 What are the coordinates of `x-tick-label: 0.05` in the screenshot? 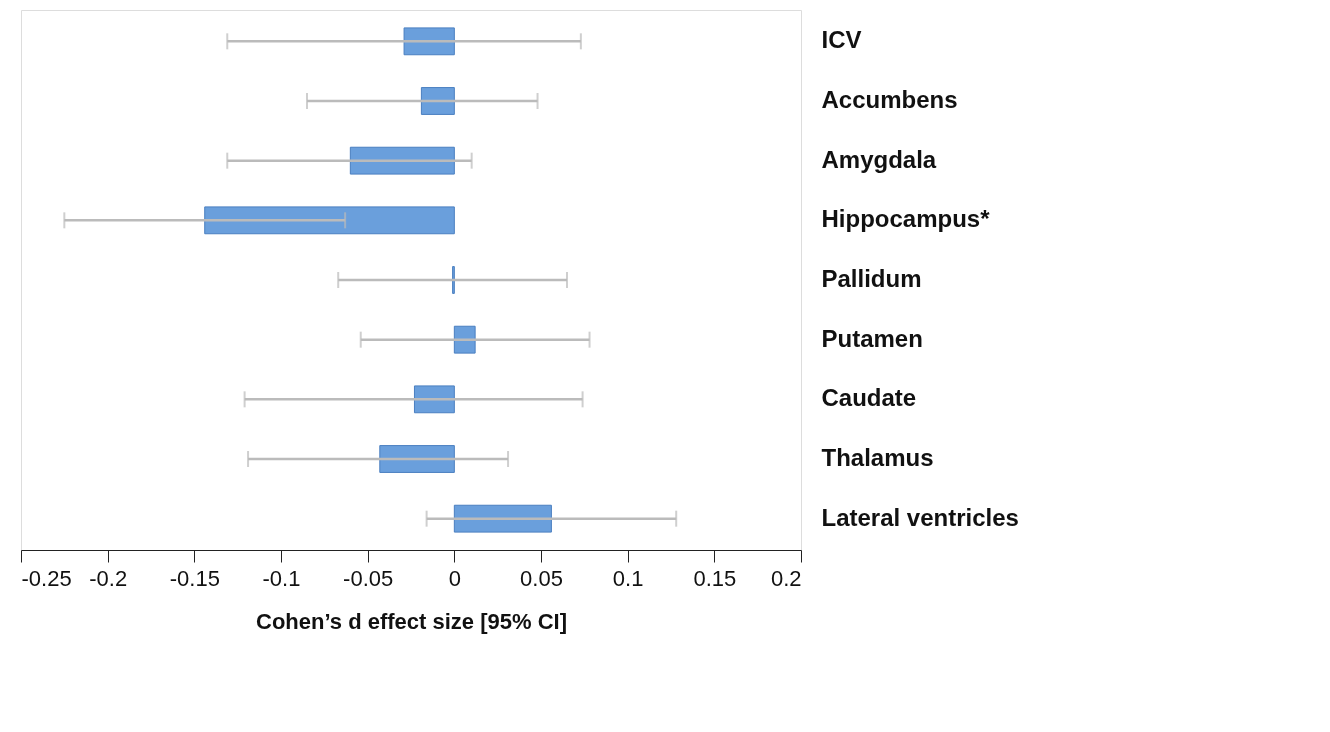 It's located at (541, 578).